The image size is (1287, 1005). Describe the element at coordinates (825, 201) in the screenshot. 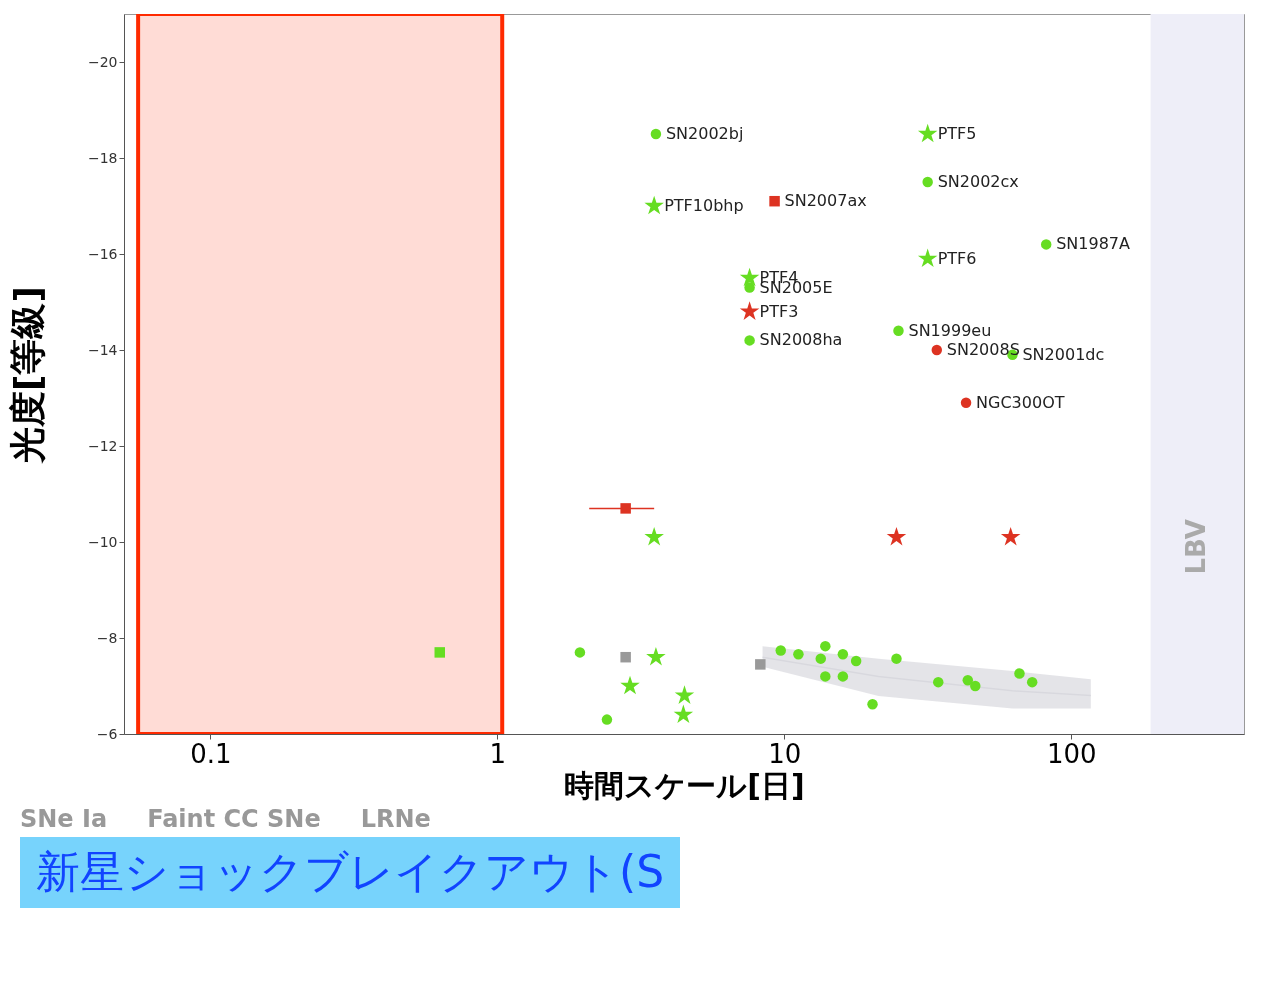

I see `annotation: SN2007ax` at that location.